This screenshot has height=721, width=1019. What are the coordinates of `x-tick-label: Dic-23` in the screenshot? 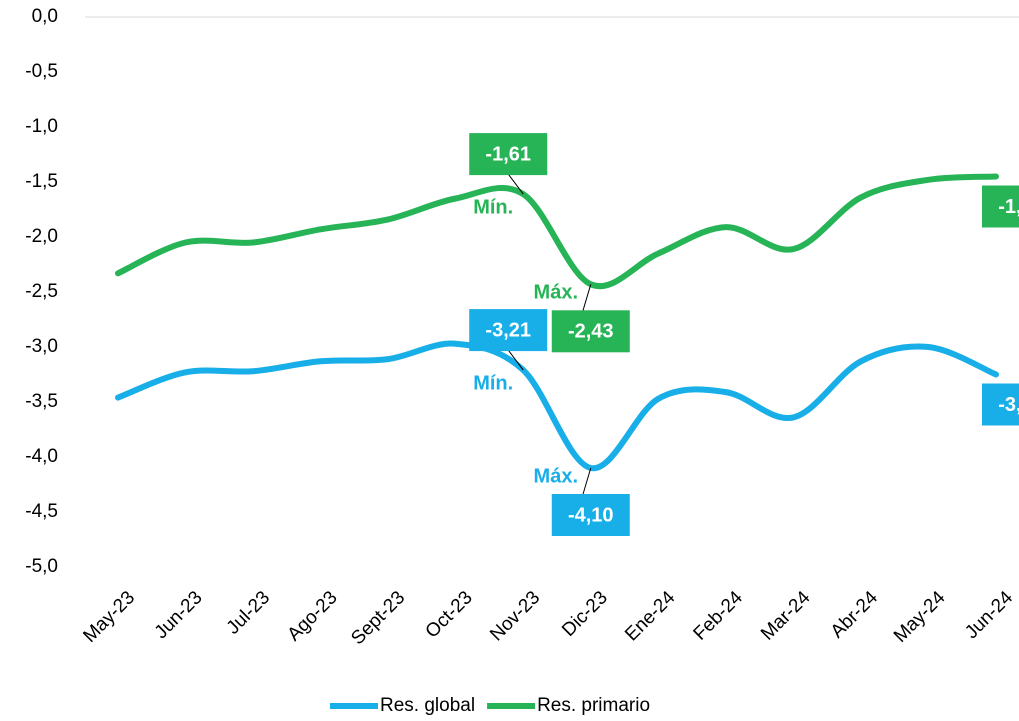 It's located at (585, 614).